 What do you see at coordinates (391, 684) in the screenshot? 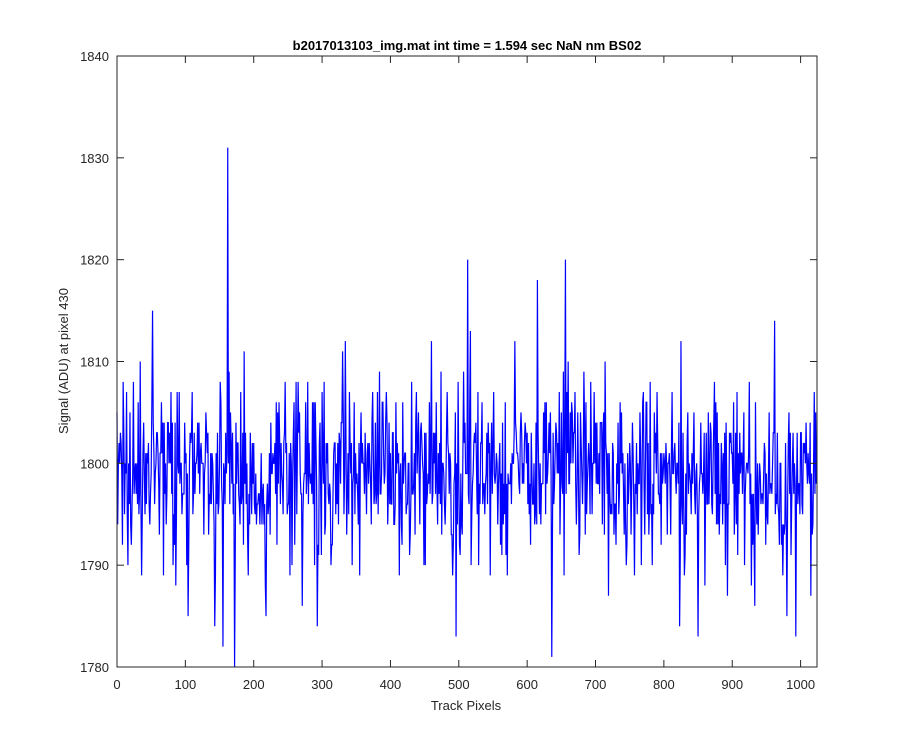
I see `x-tick-label: 400` at bounding box center [391, 684].